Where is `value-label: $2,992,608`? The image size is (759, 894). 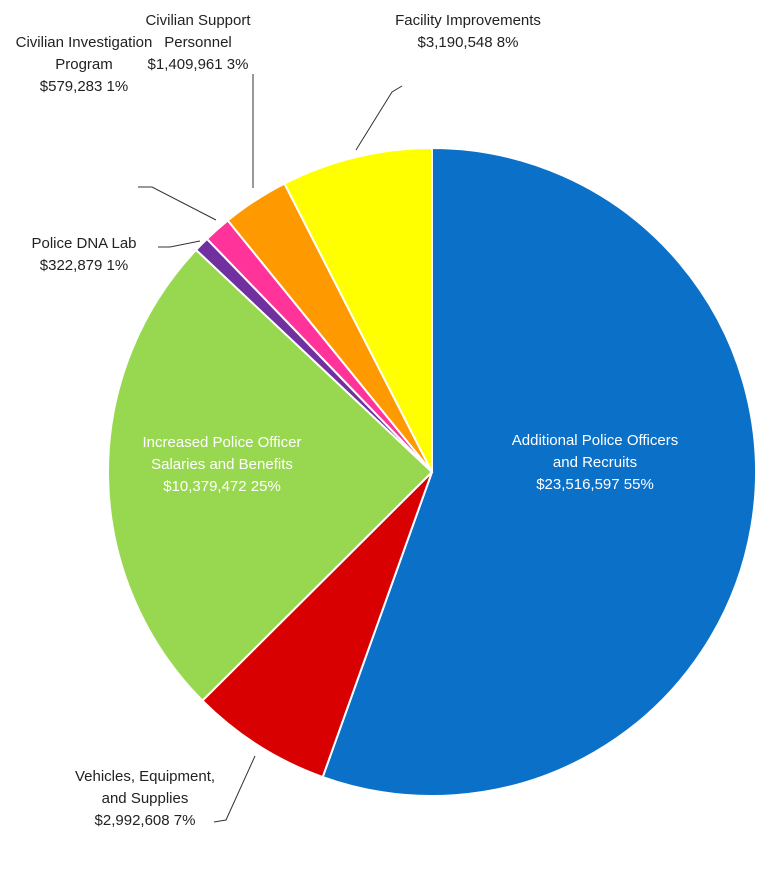 value-label: $2,992,608 is located at coordinates (132, 820).